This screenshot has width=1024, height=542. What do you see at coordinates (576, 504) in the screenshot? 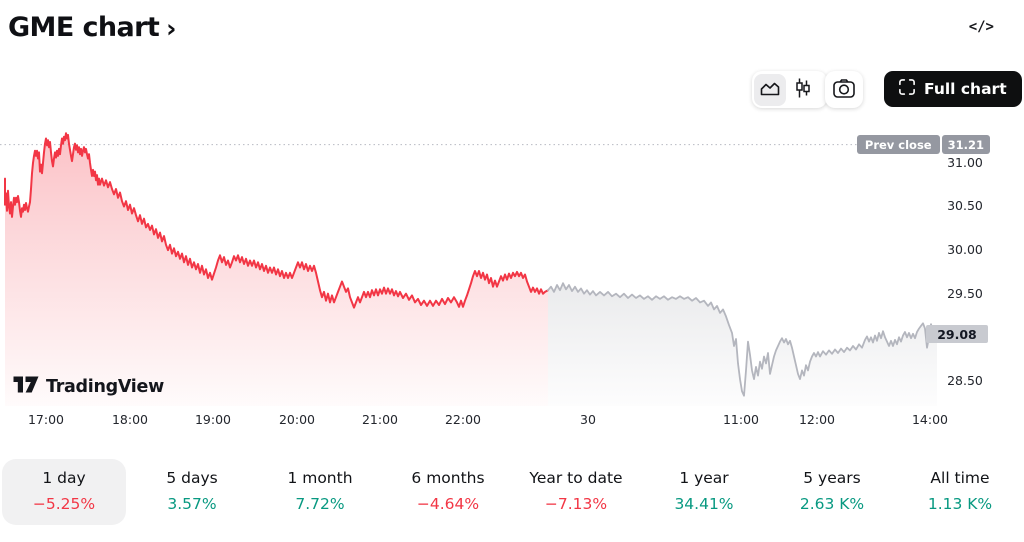
I see `range-tab-change-value: −7.13%` at bounding box center [576, 504].